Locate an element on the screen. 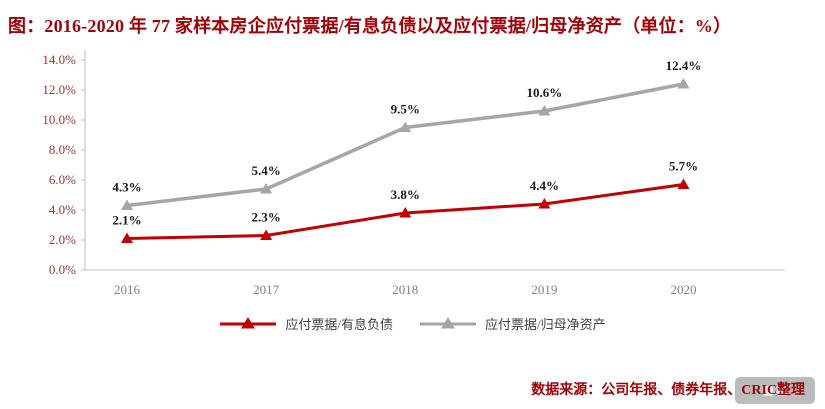 The width and height of the screenshot is (825, 409). legend-marker-red-triangle-icon is located at coordinates (248, 323).